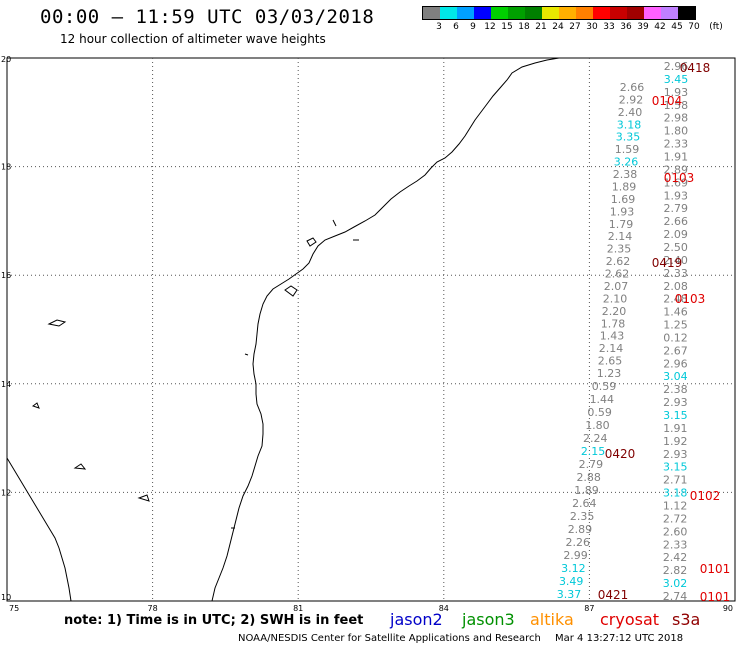 The width and height of the screenshot is (740, 650). What do you see at coordinates (686, 619) in the screenshot?
I see `satellite-s3a: s3a` at bounding box center [686, 619].